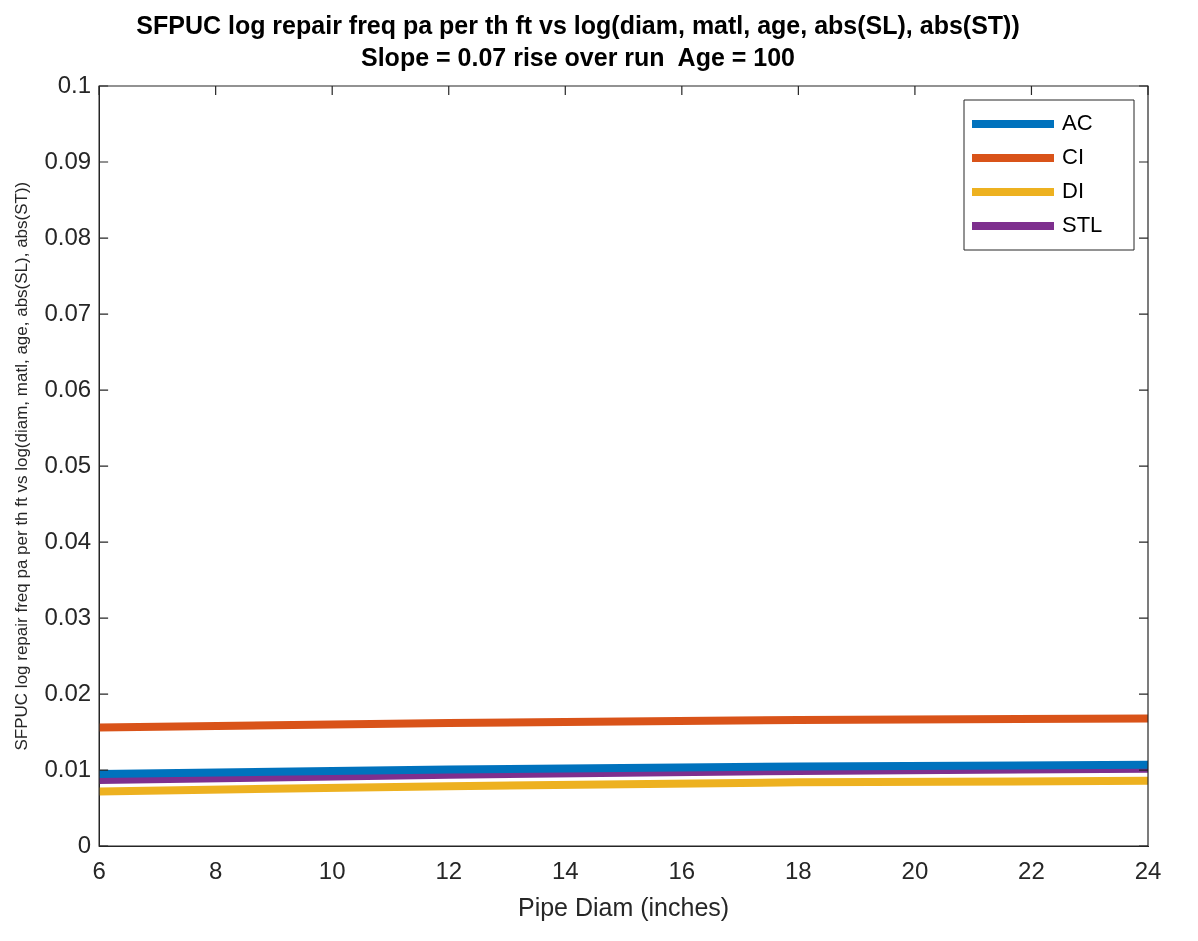 This screenshot has width=1198, height=941. What do you see at coordinates (1148, 871) in the screenshot?
I see `x-tick-label: 24` at bounding box center [1148, 871].